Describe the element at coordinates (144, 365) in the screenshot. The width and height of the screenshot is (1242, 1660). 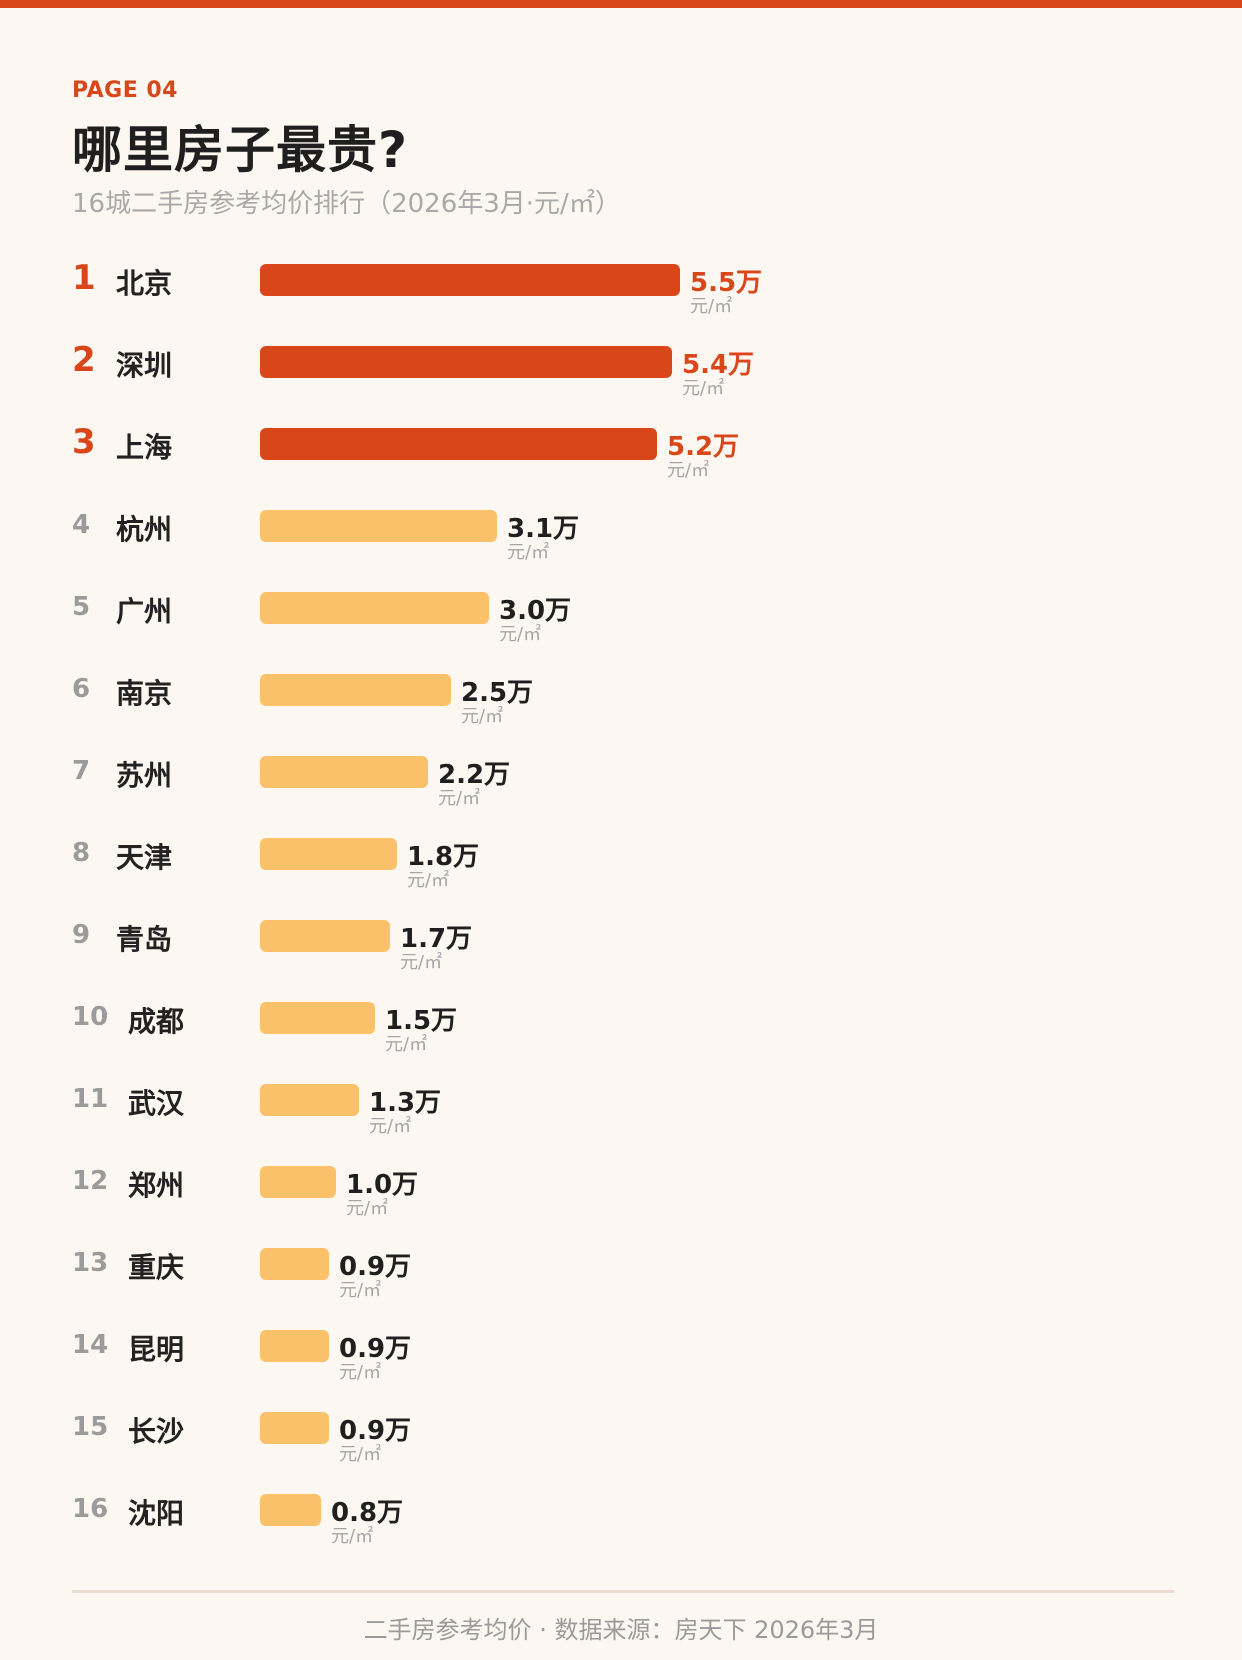
I see `city-label: 深圳` at that location.